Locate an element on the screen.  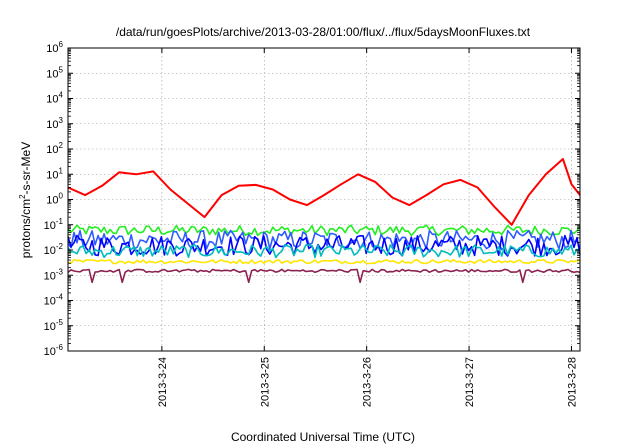
y-tick-label: 10³ is located at coordinates (54, 123).